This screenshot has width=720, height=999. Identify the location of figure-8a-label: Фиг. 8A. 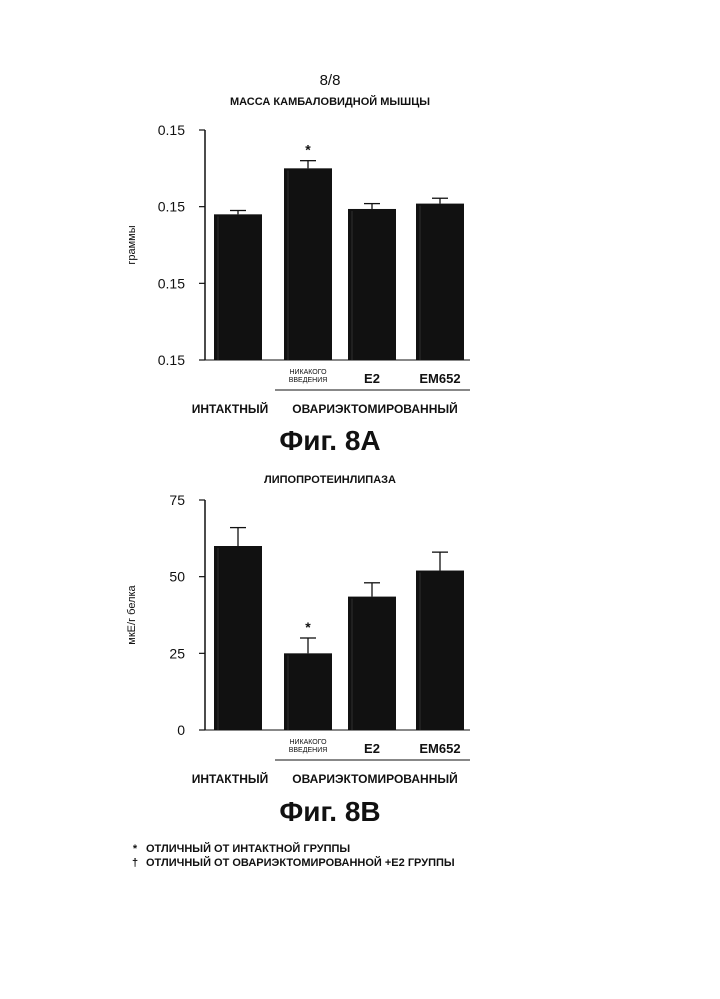
(330, 440).